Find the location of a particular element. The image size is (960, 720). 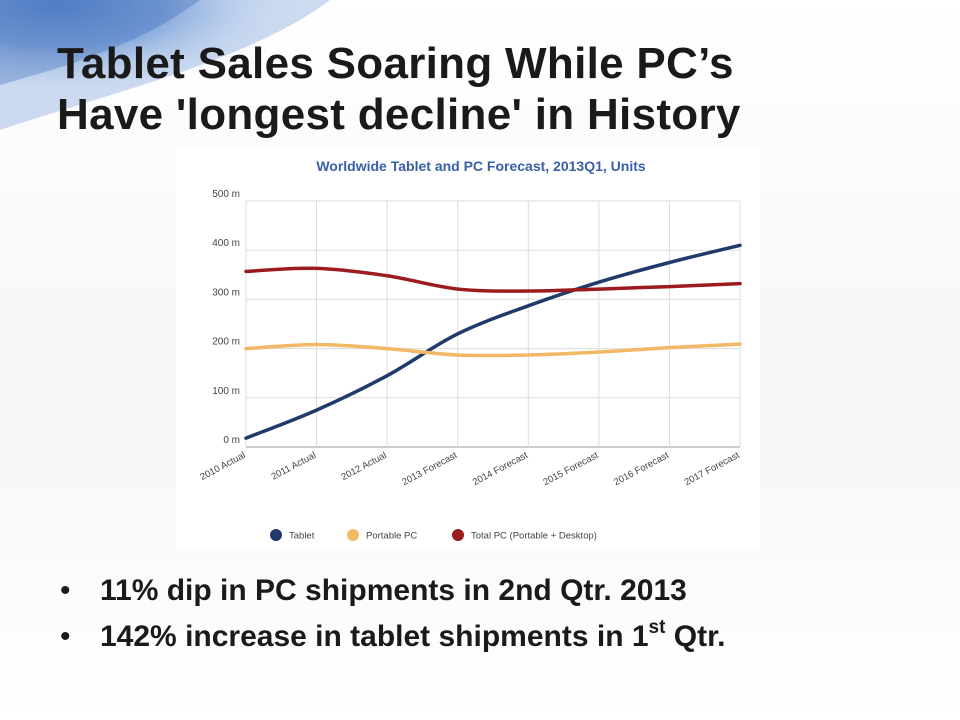

x-tick-label: 2011 Actual is located at coordinates (294, 466).